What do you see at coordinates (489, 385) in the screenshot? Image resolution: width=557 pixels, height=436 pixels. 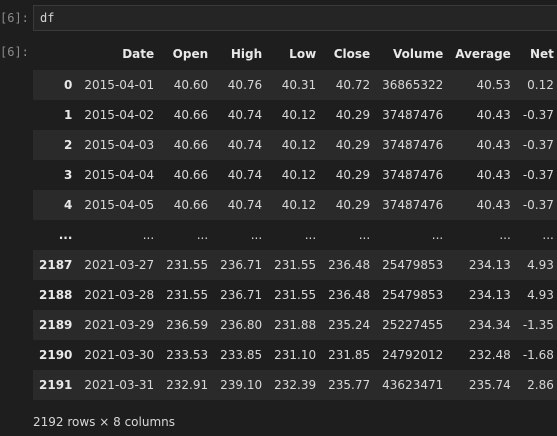 I see `cell-average: 235.74` at bounding box center [489, 385].